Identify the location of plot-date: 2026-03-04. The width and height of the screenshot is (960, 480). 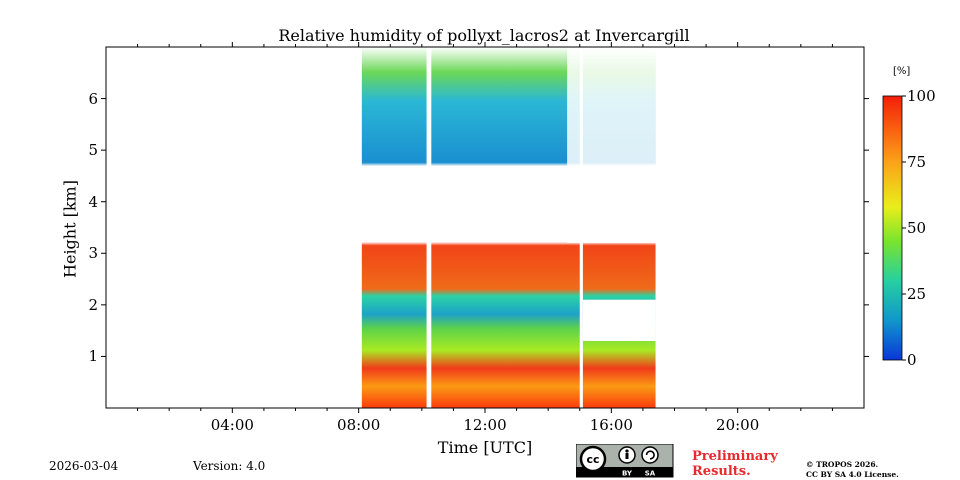
(84, 466).